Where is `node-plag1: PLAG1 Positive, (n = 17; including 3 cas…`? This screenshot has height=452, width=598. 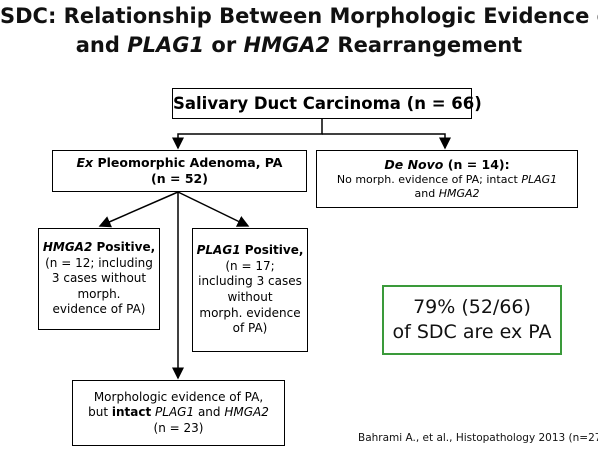 node-plag1: PLAG1 Positive, (n = 17; including 3 cas… is located at coordinates (250, 290).